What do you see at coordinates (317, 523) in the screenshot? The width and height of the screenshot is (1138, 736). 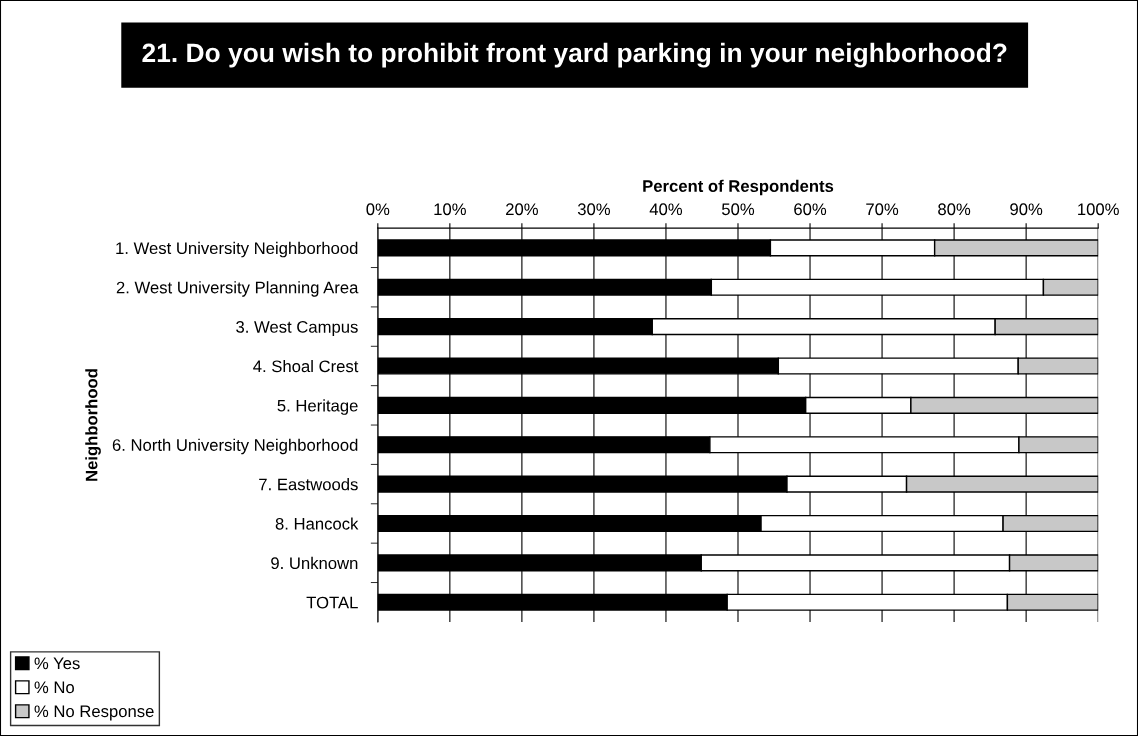 I see `y-tick-label: 8. Hancock` at bounding box center [317, 523].